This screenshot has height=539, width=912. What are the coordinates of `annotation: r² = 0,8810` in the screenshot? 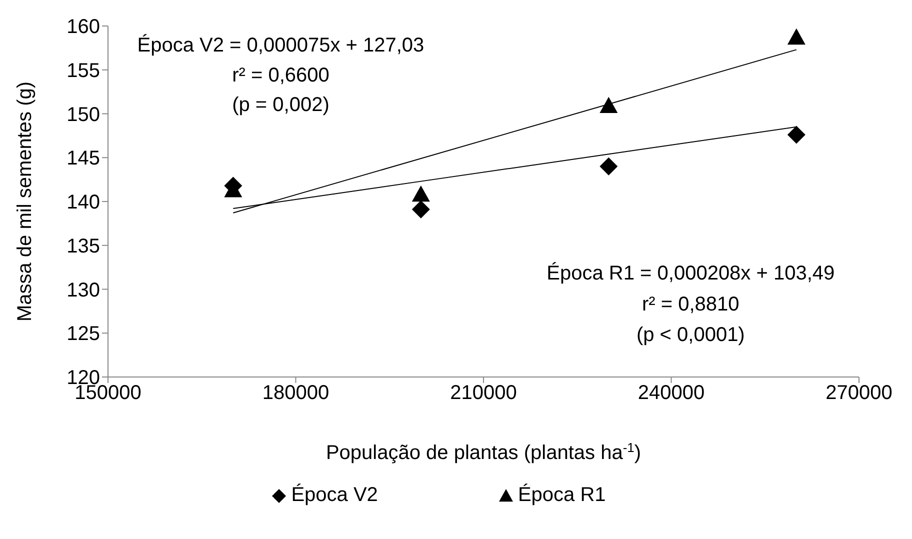 It's located at (691, 304).